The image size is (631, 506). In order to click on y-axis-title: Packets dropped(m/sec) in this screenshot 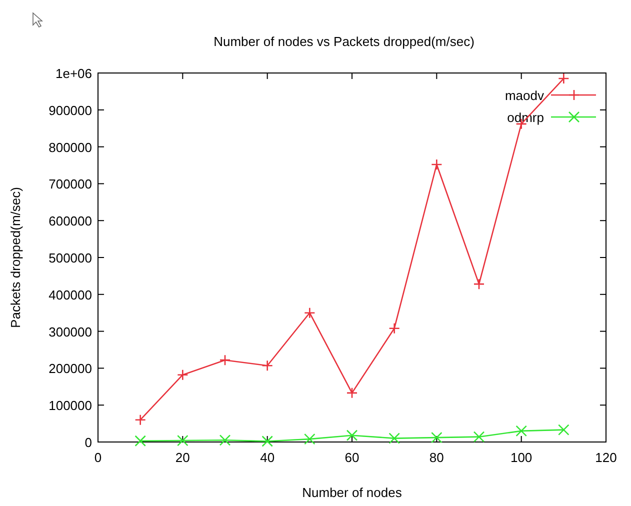, I will do `click(15, 257)`.